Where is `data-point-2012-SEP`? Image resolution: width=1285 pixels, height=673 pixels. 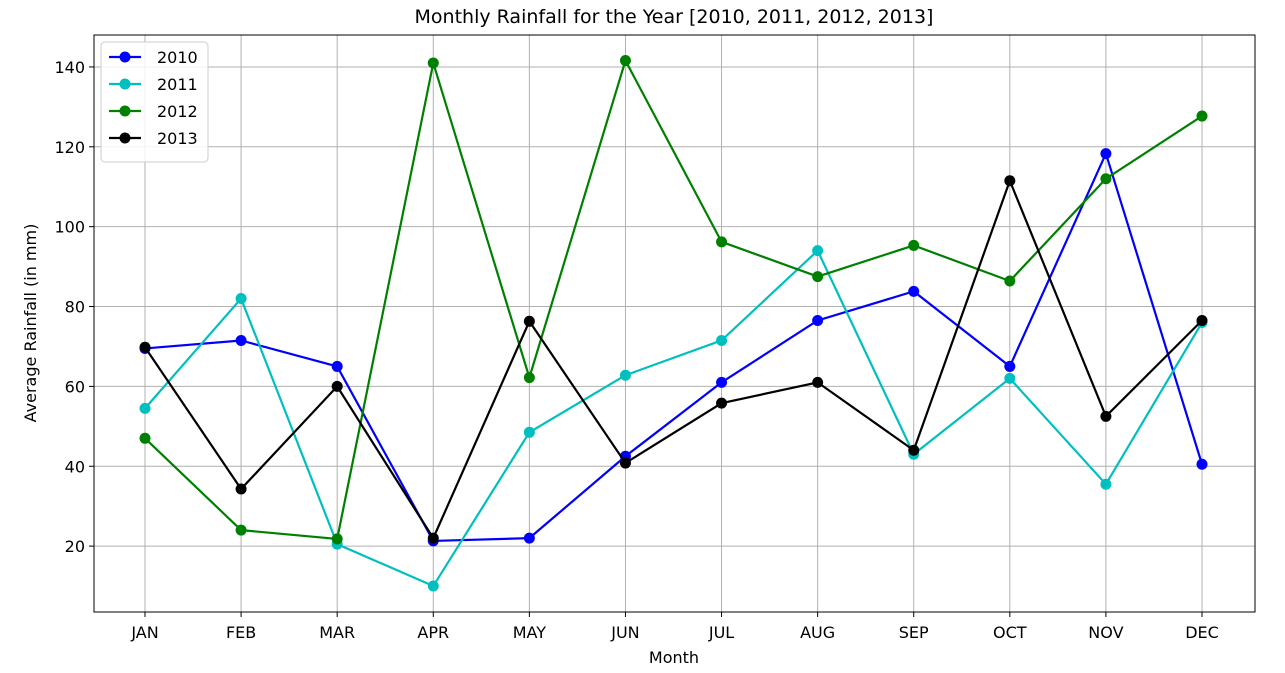 data-point-2012-SEP is located at coordinates (914, 245).